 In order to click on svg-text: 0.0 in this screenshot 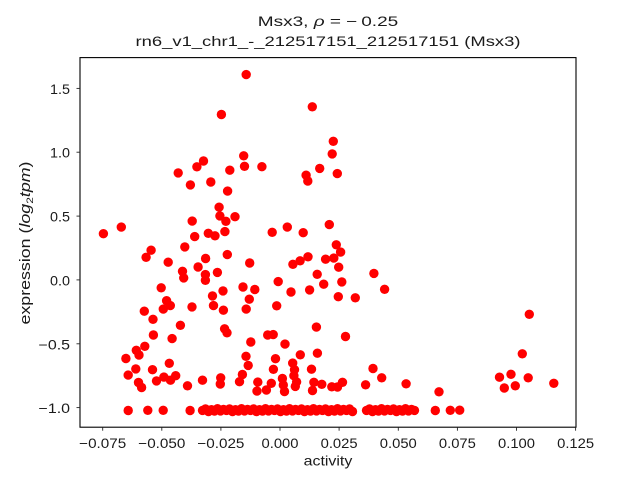, I will do `click(60, 280)`.